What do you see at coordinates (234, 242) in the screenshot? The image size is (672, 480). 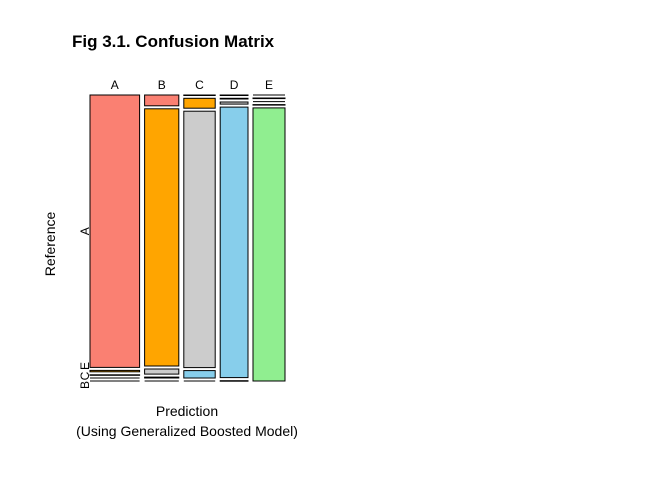 I see `tile-pred-d-ref-d` at bounding box center [234, 242].